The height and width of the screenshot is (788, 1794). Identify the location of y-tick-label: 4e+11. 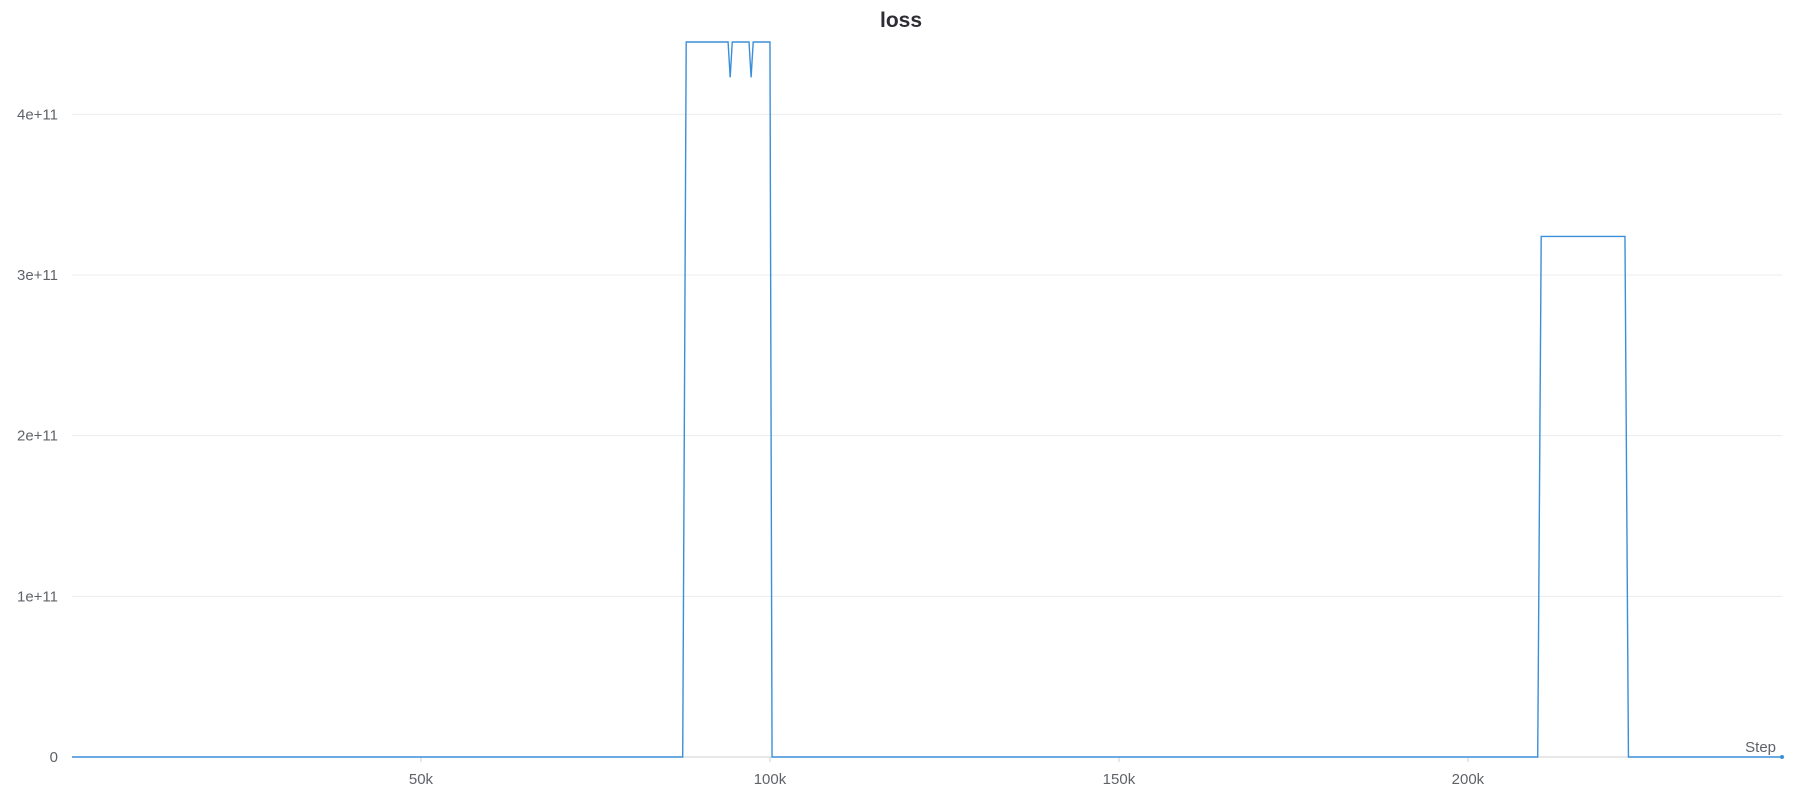
(37, 114).